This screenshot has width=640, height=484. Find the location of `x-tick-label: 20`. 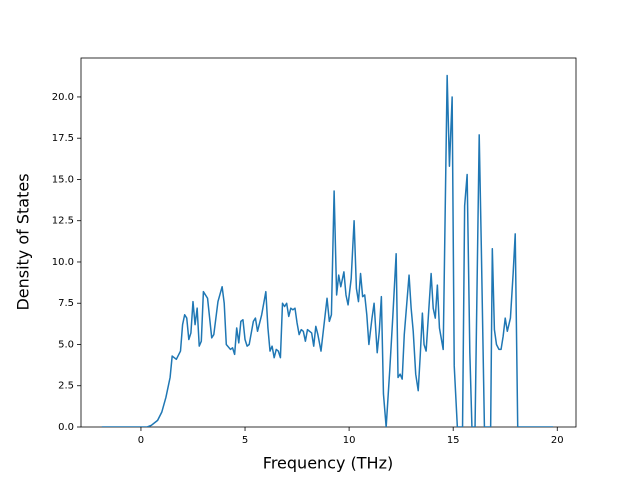

x-tick-label: 20 is located at coordinates (557, 440).